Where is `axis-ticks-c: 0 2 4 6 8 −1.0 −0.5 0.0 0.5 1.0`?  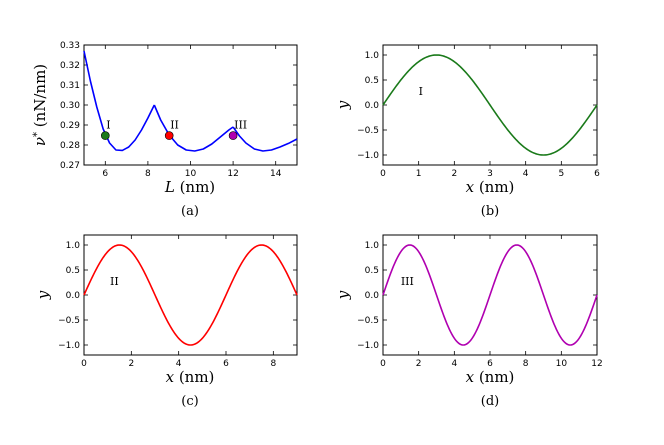
axis-ticks-c: 0 2 4 6 8 −1.0 −0.5 0.0 0.5 1.0 is located at coordinates (177, 302).